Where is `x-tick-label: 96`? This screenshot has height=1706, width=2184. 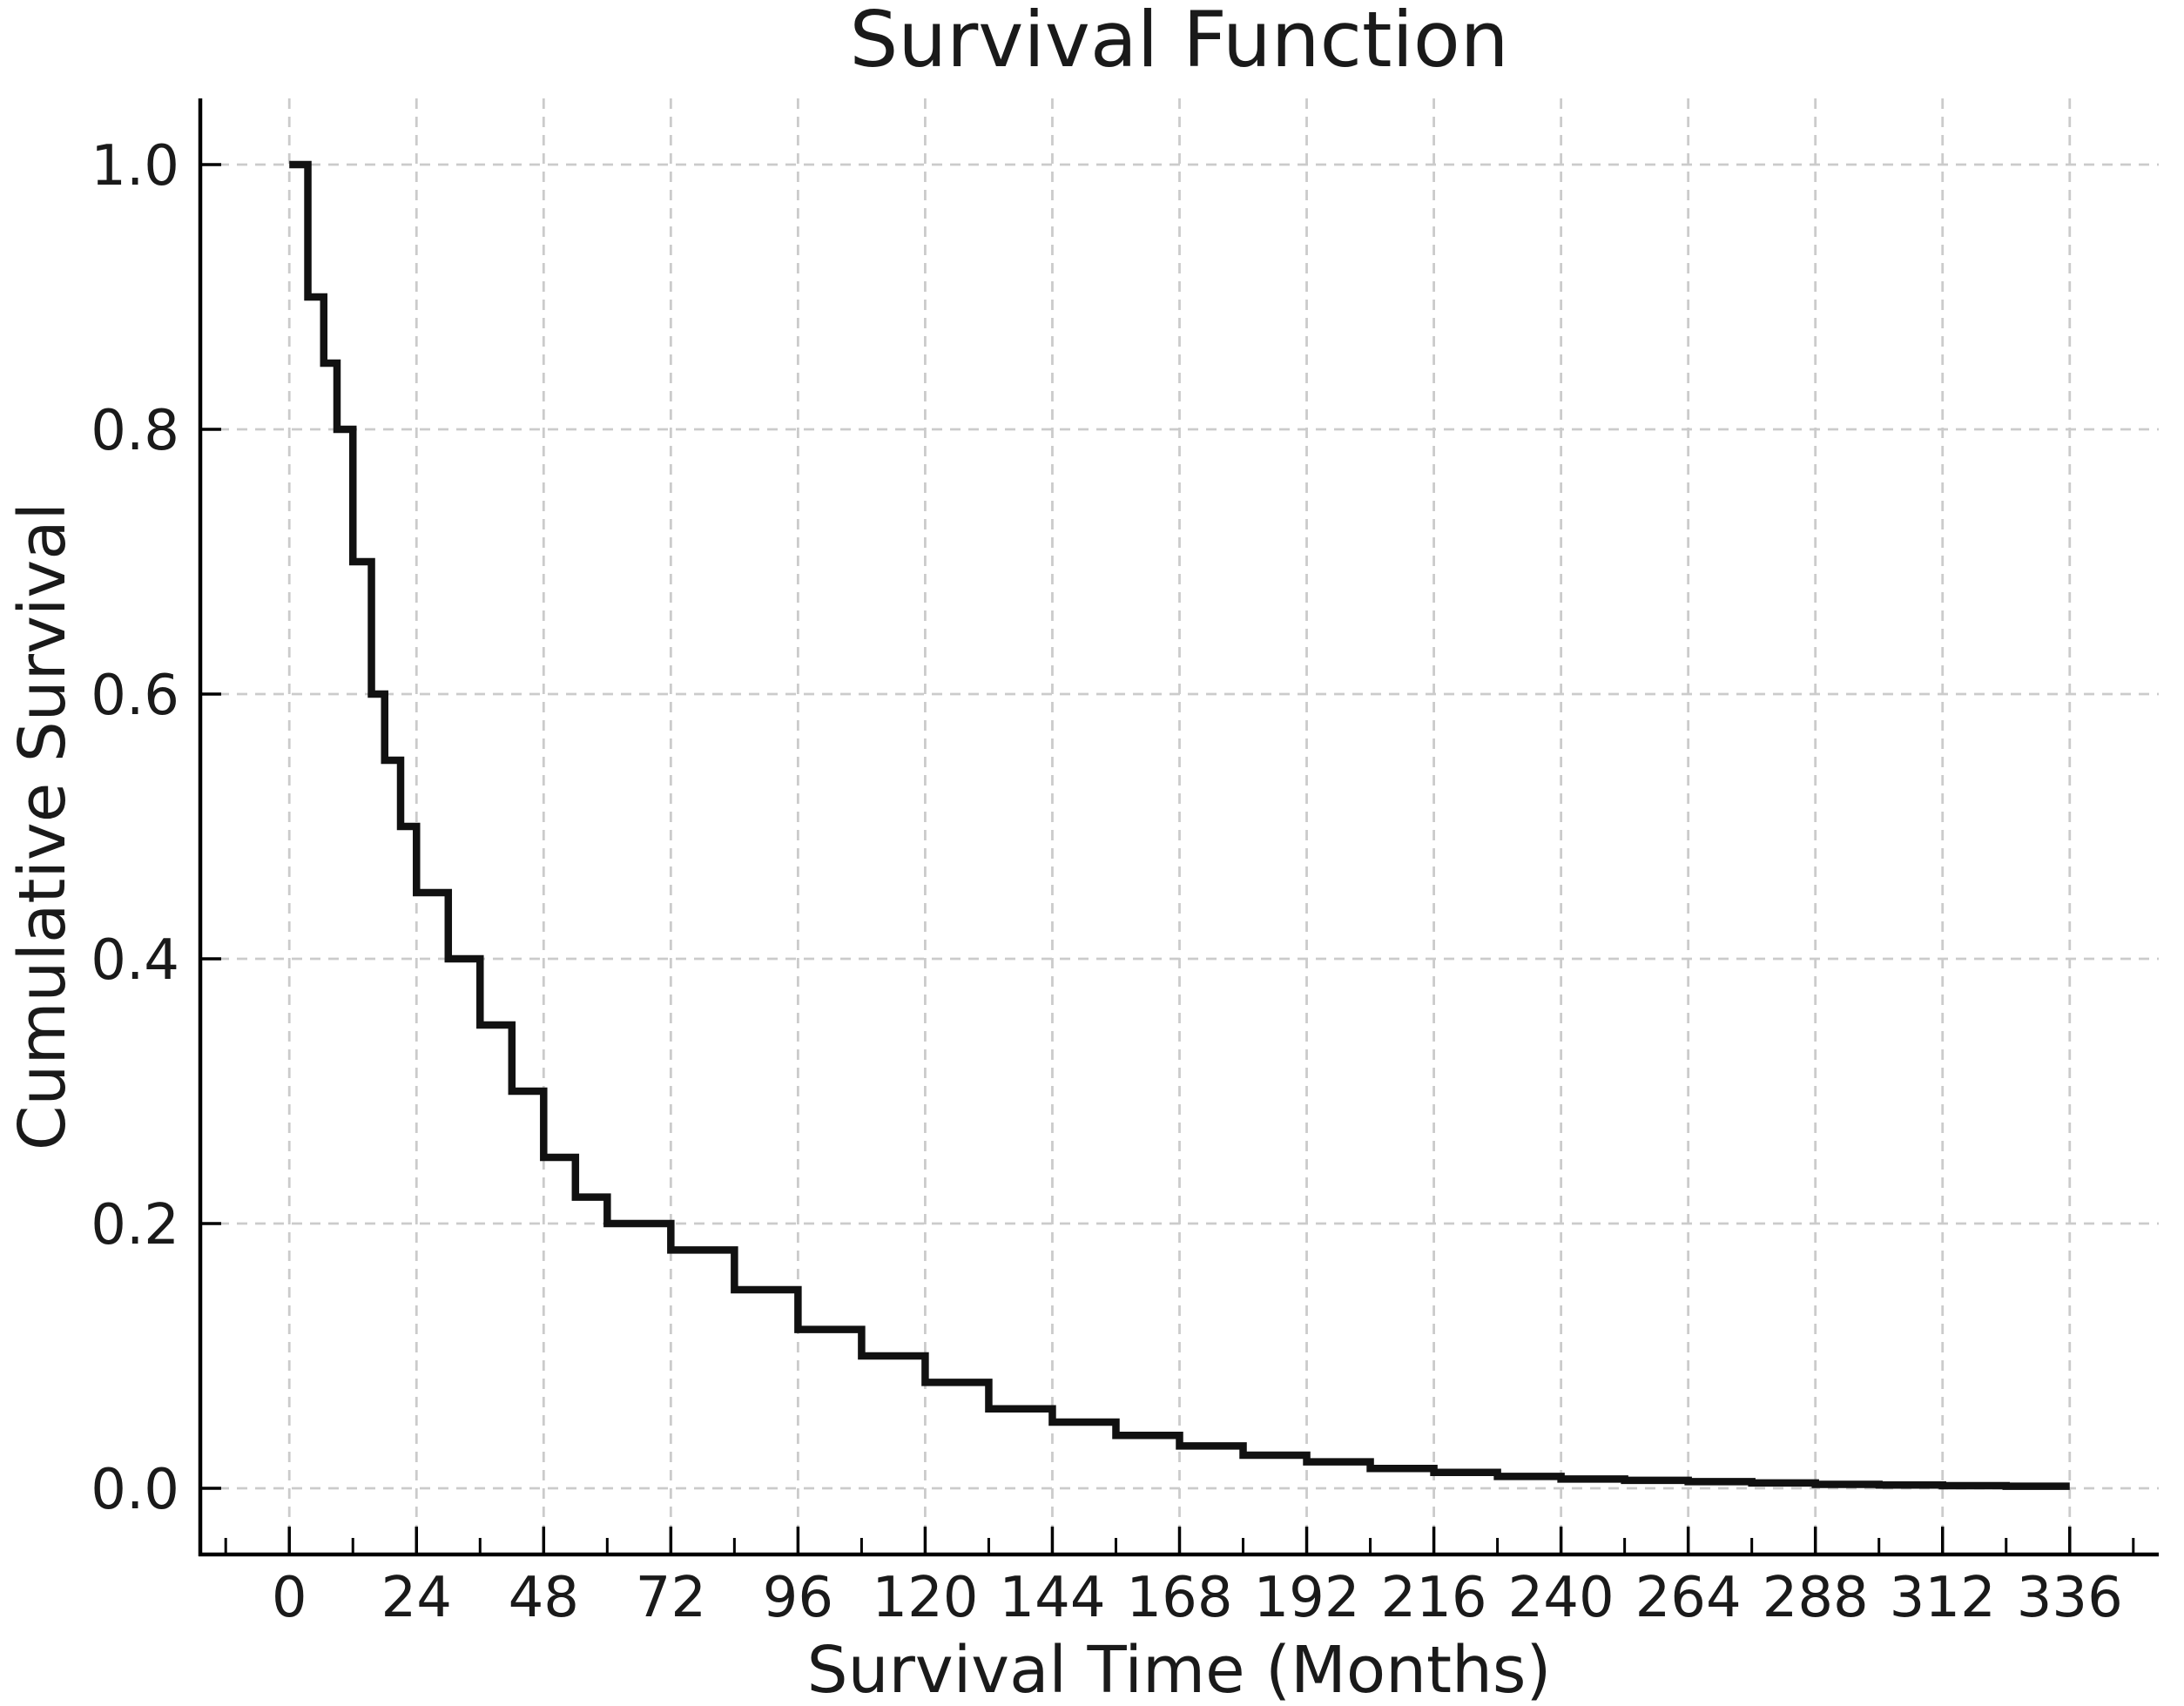
x-tick-label: 96 is located at coordinates (798, 1598).